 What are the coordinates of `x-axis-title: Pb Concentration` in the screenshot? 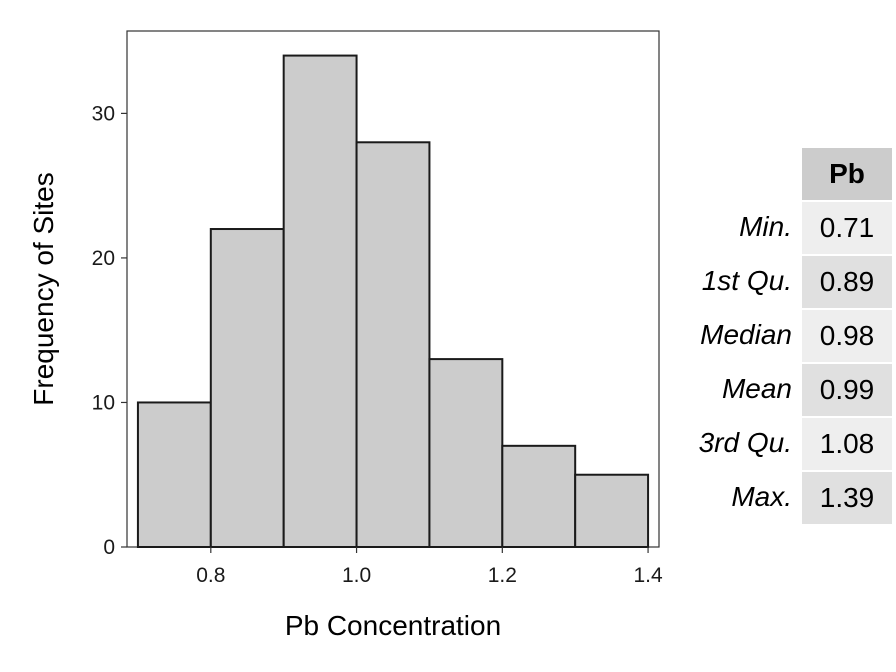 It's located at (393, 625).